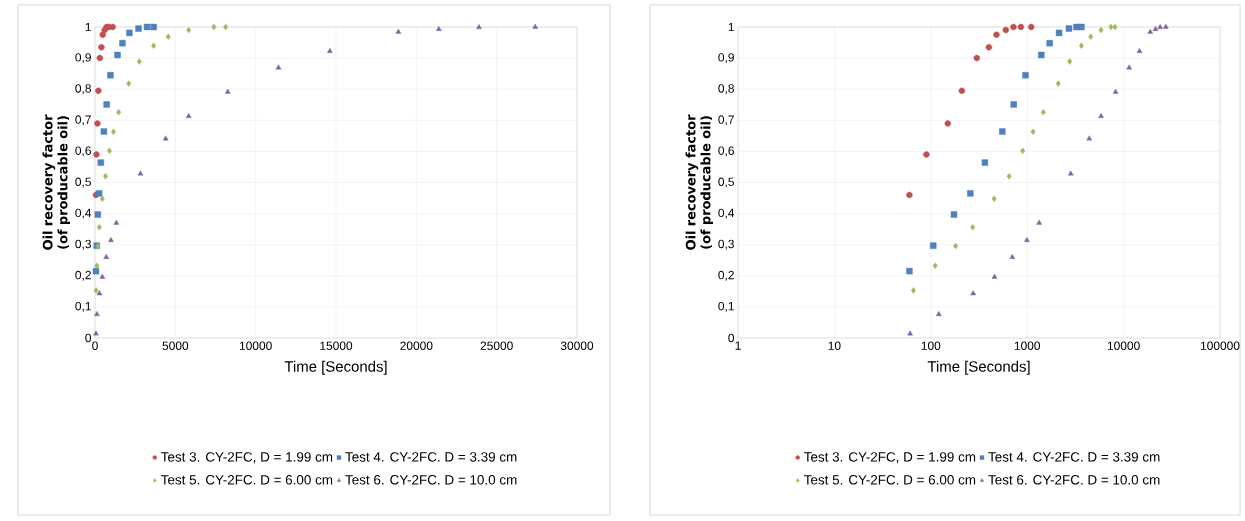  What do you see at coordinates (1220, 345) in the screenshot?
I see `x-tick-label: 100000` at bounding box center [1220, 345].